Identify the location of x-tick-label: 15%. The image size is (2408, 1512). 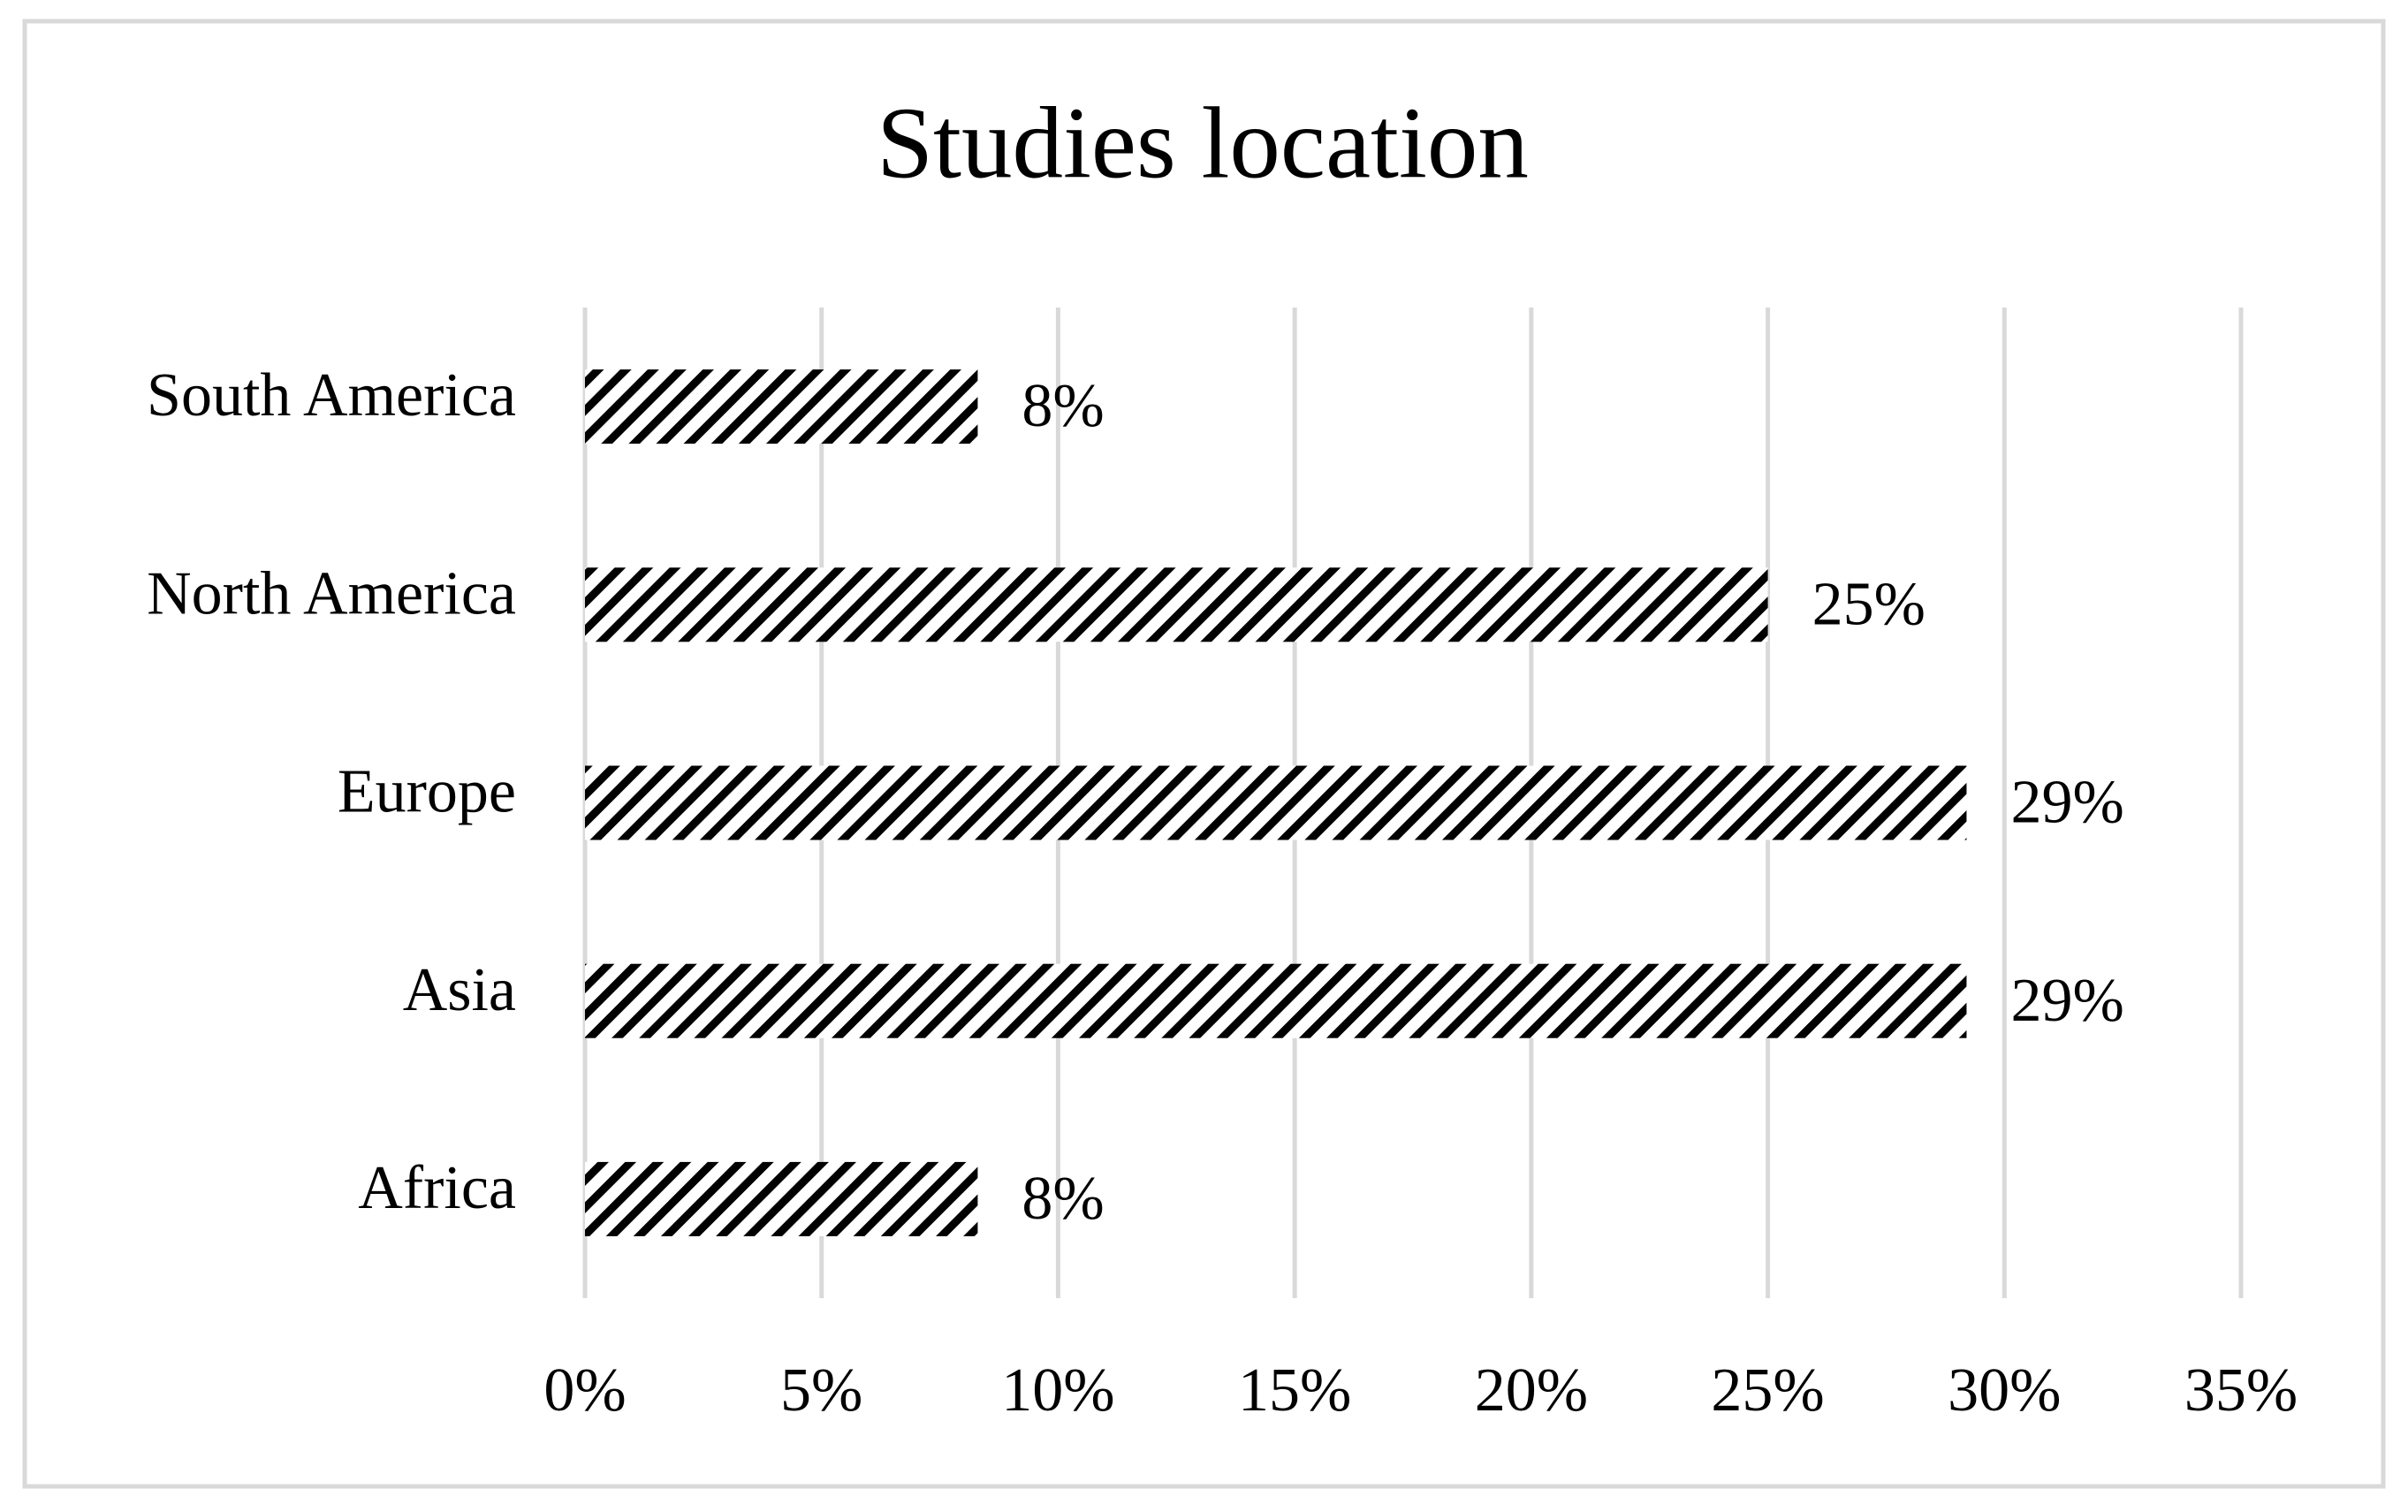
(1294, 1390).